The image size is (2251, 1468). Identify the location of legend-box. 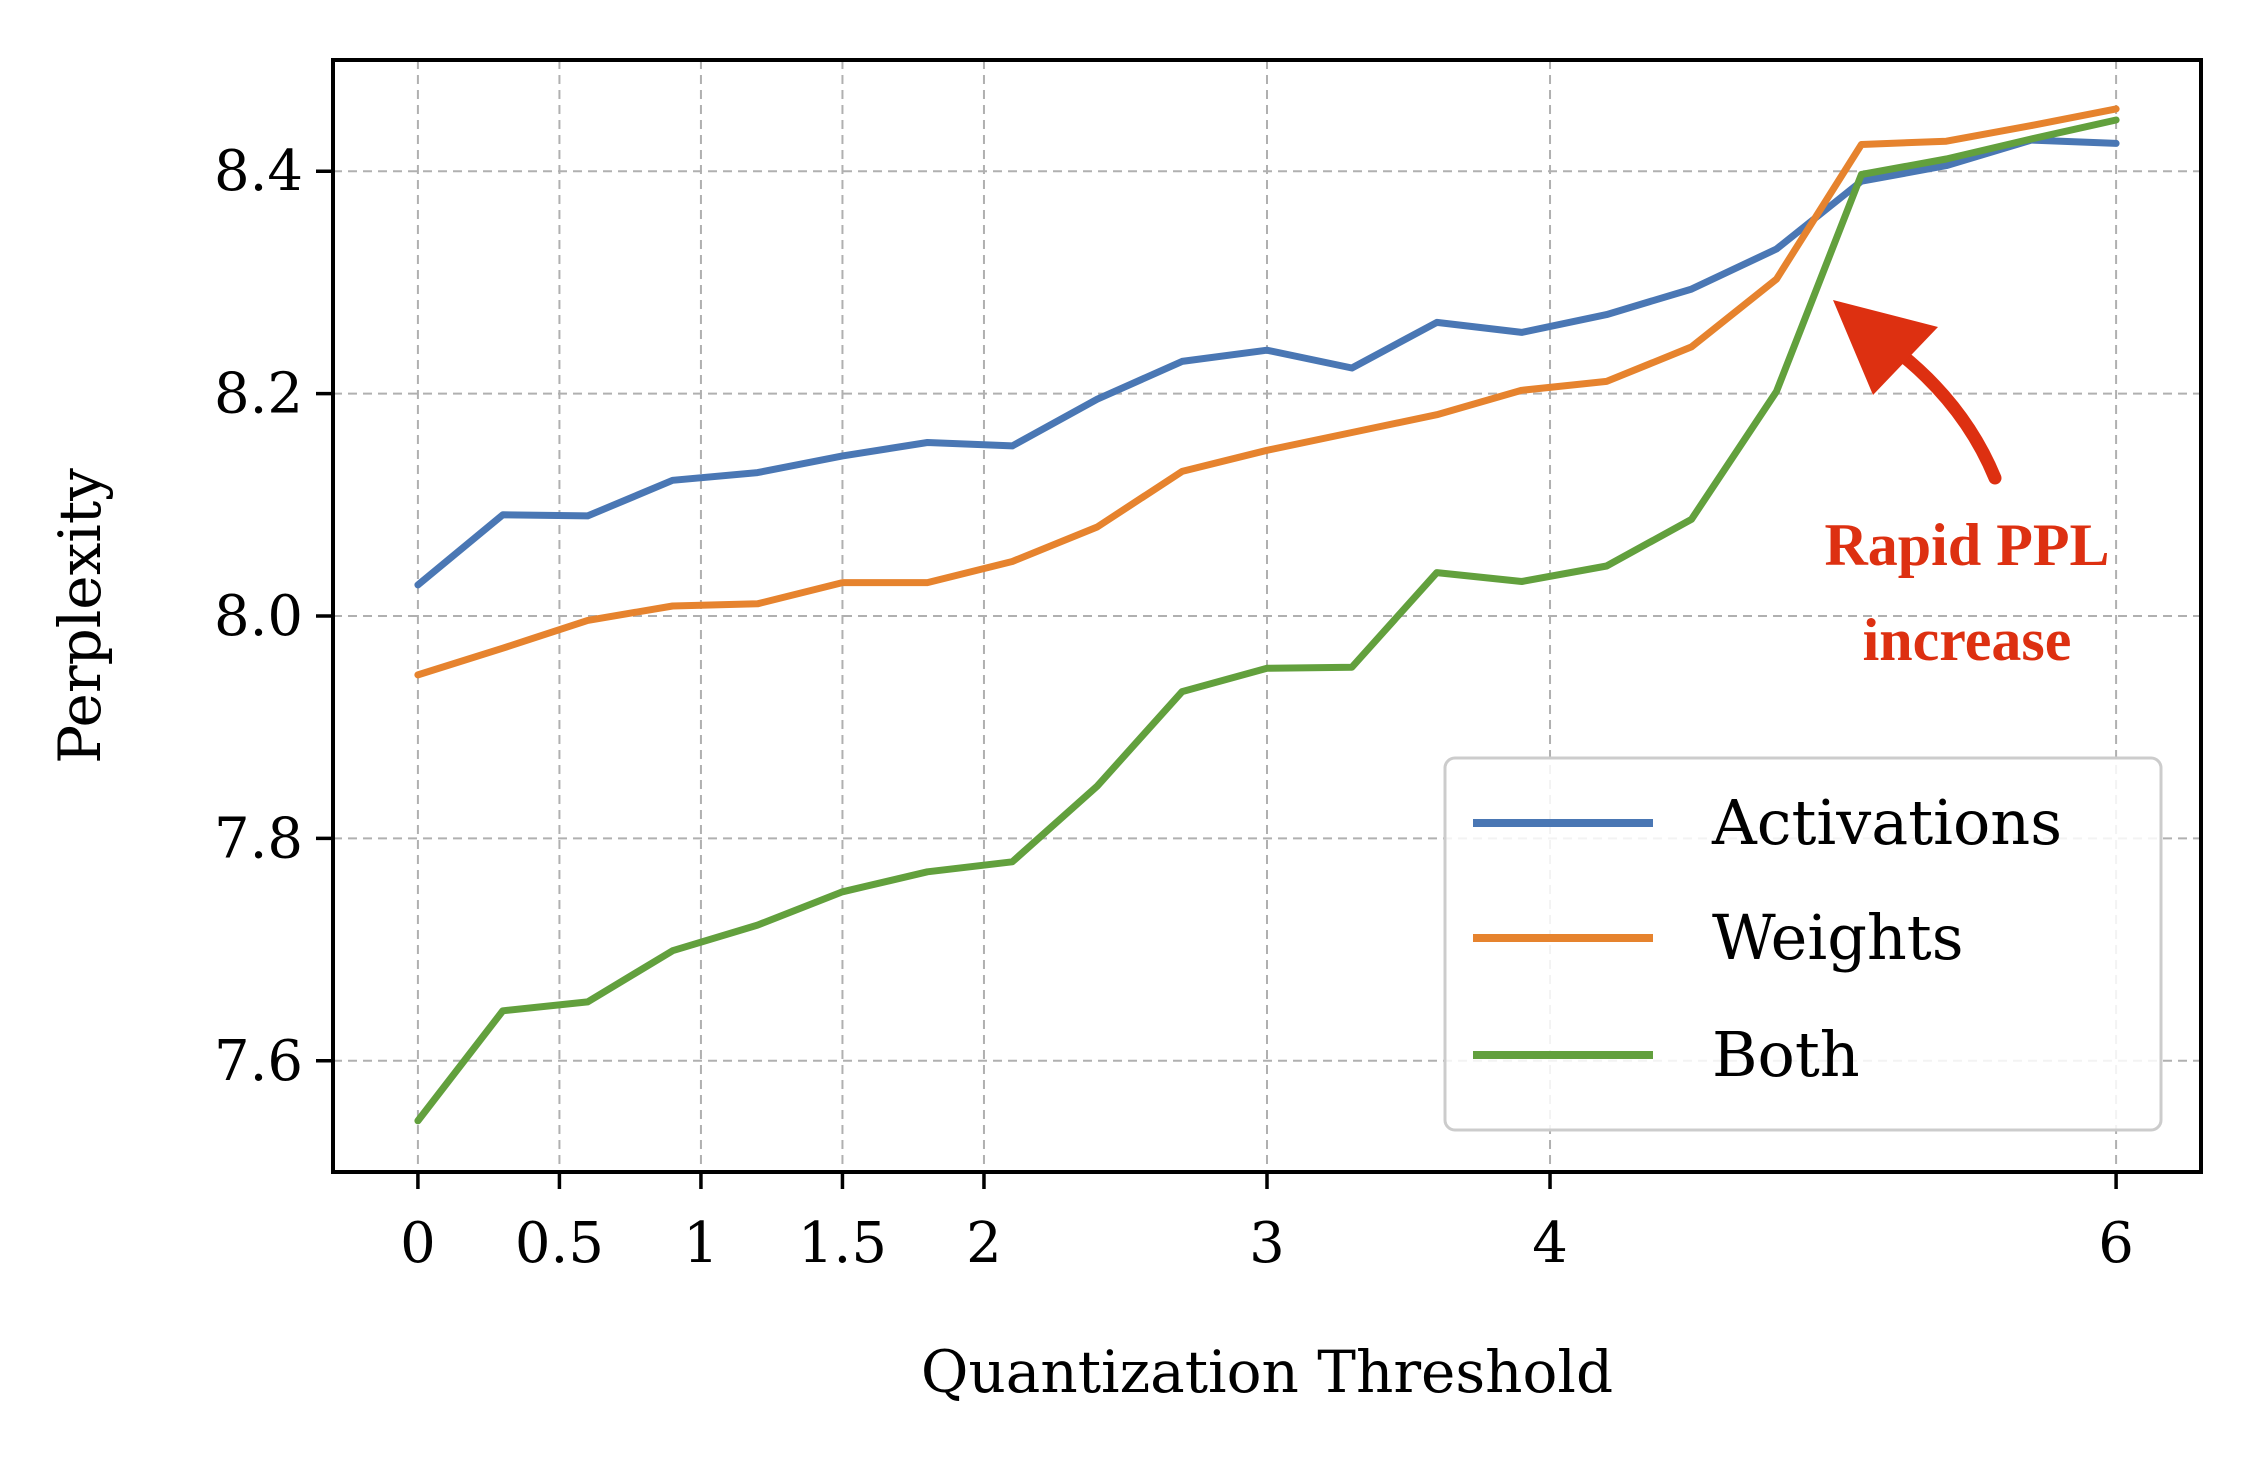
(1803, 944).